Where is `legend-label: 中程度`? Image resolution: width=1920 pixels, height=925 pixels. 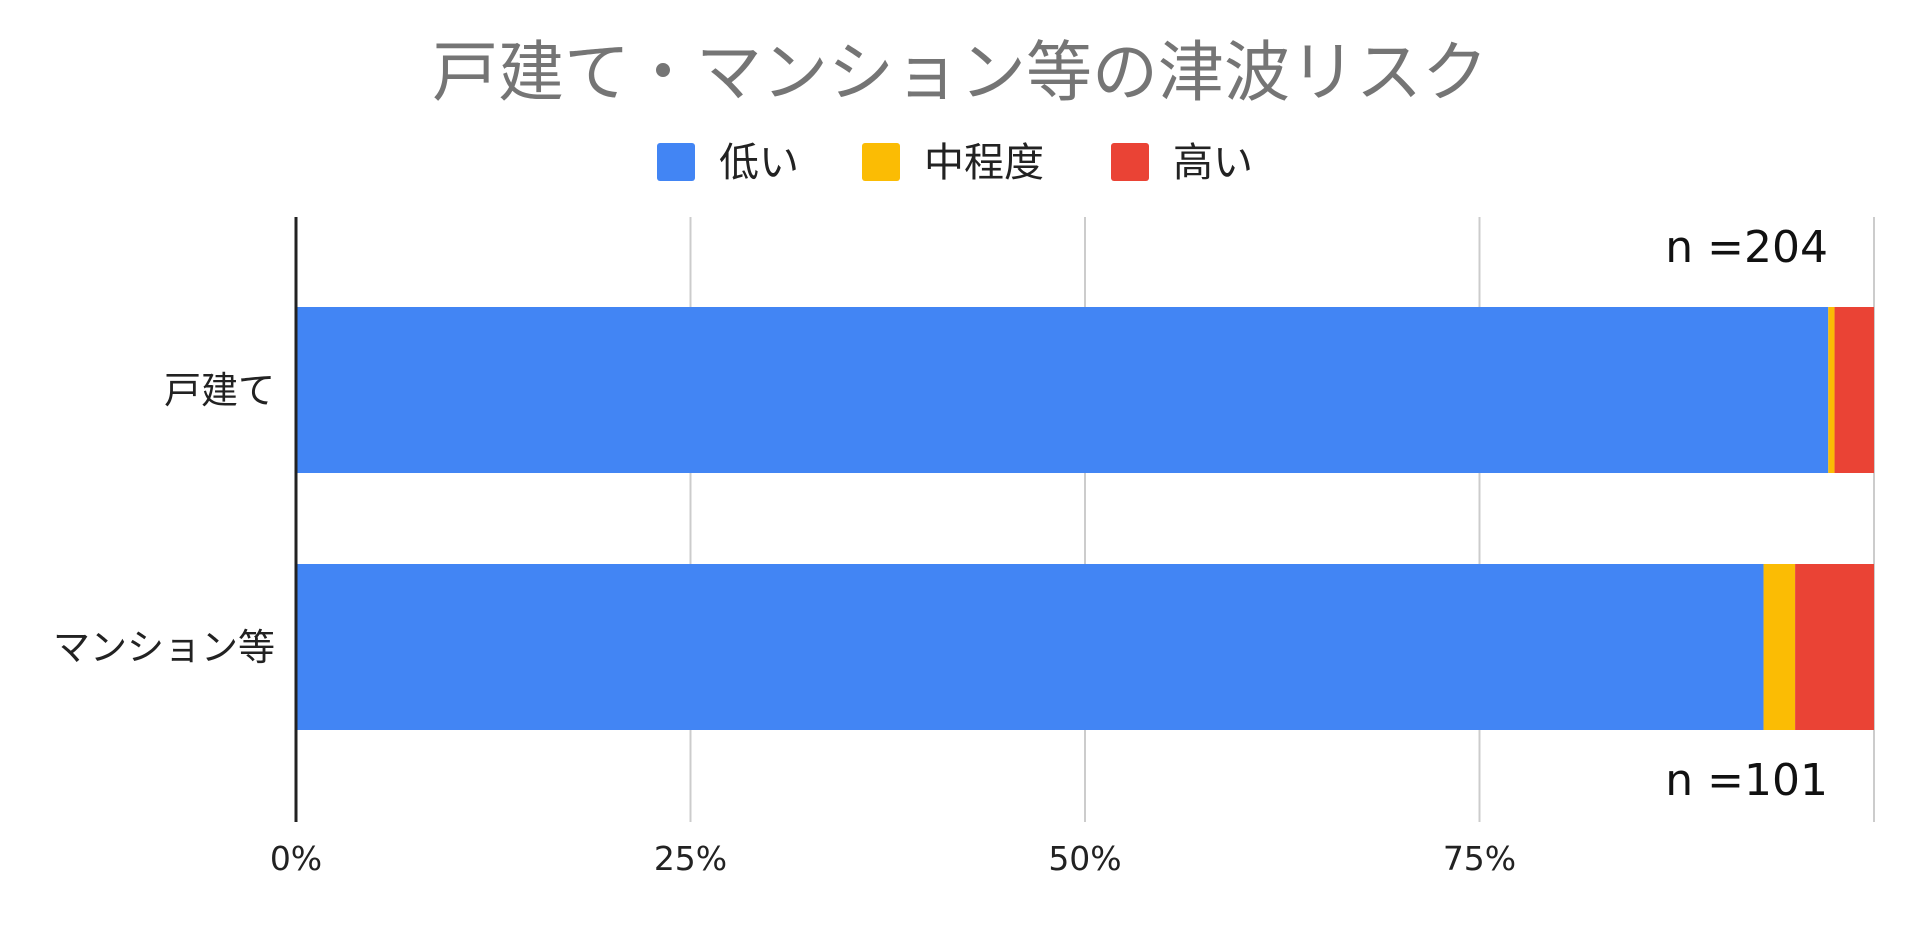 legend-label: 中程度 is located at coordinates (984, 163).